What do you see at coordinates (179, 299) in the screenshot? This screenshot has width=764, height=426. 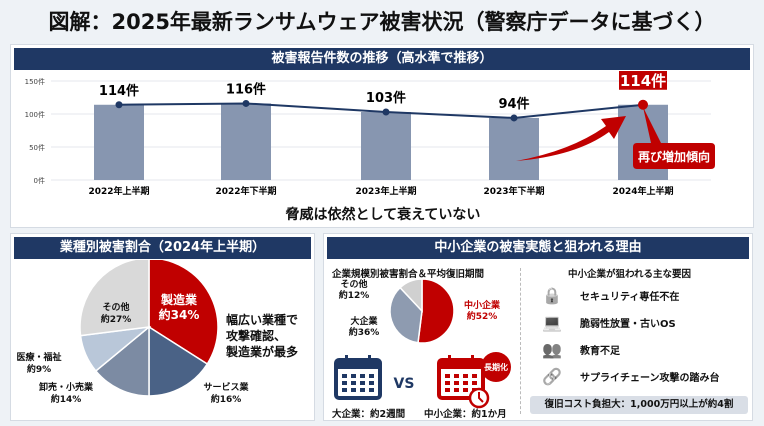 I see `slice-name: 製造業` at bounding box center [179, 299].